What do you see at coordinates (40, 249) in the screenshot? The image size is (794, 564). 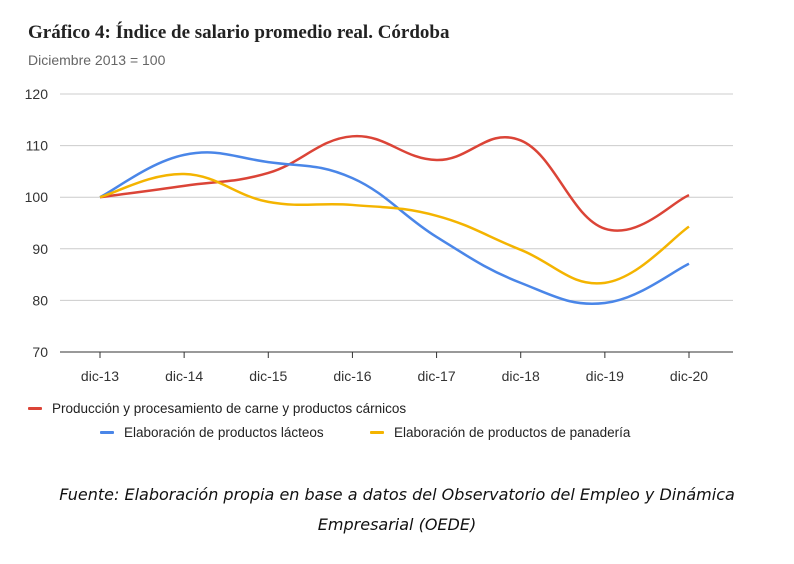 I see `y-tick-label: 90` at bounding box center [40, 249].